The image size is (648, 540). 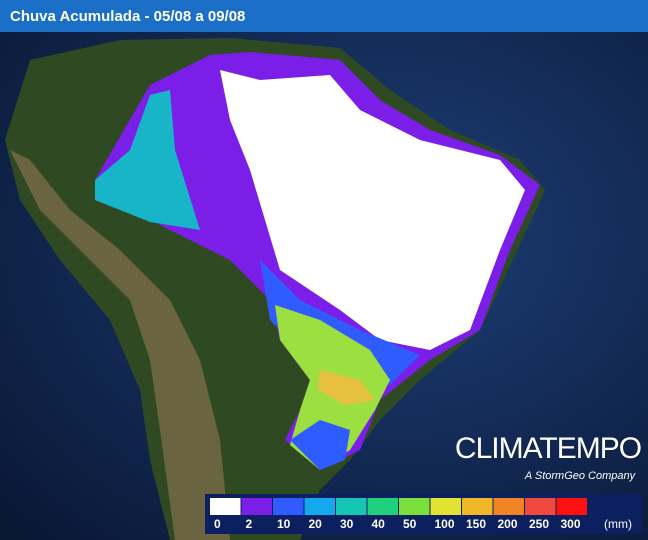 I want to click on brand-tagline: A StormGeo Company, so click(x=580, y=476).